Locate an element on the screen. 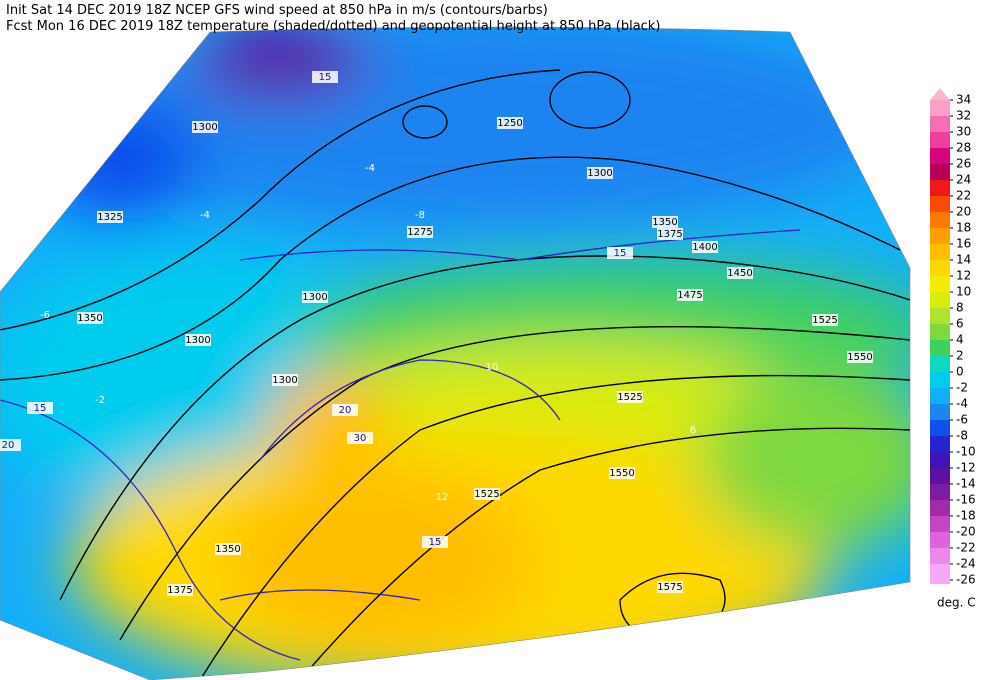 The image size is (1000, 680). colorbar-label: -2 is located at coordinates (962, 388).